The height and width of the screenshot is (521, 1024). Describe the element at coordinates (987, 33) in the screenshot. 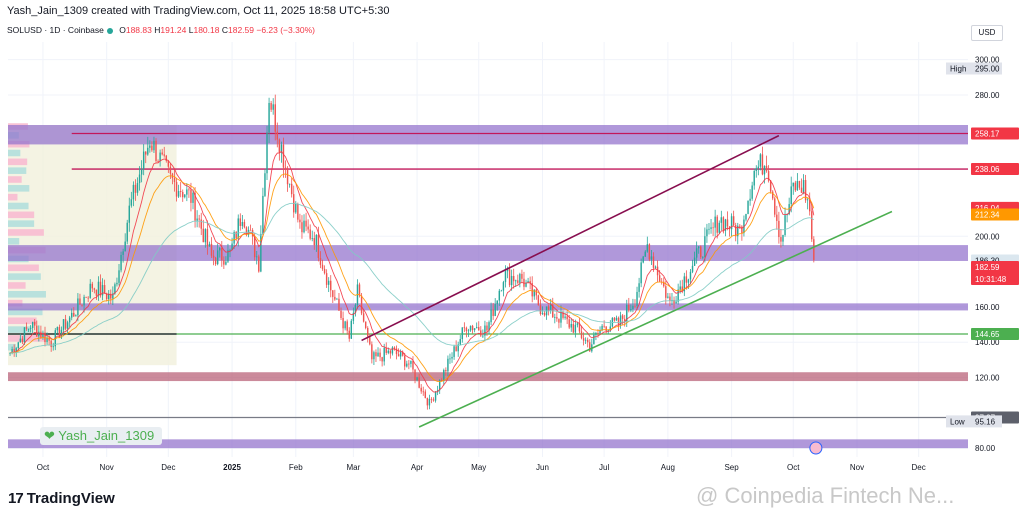

I see `currency-button: USD` at that location.